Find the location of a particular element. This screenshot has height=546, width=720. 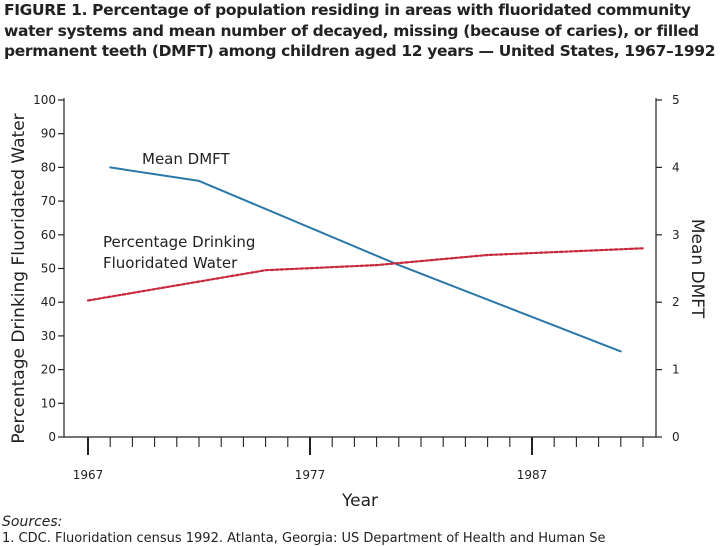

annotation-mean-dmft: Mean DMFT is located at coordinates (186, 159).